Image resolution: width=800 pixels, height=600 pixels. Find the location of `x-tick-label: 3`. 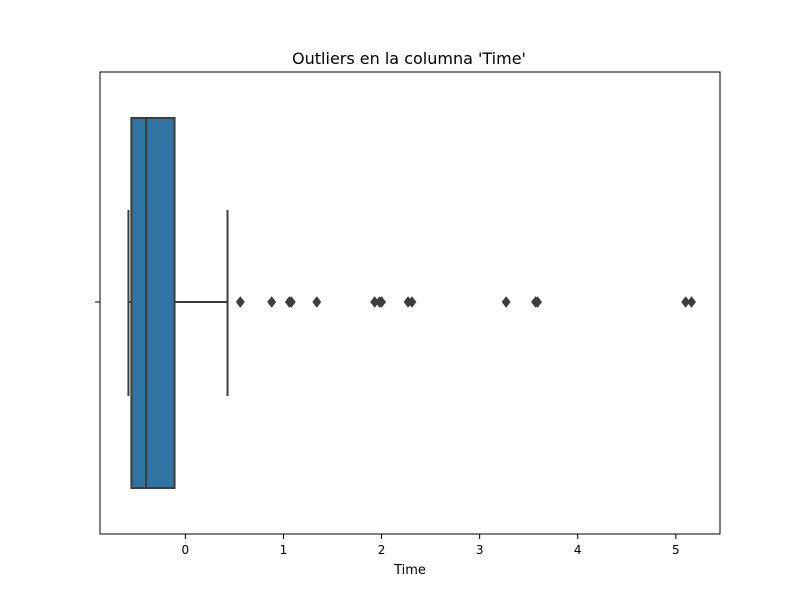

x-tick-label: 3 is located at coordinates (480, 550).